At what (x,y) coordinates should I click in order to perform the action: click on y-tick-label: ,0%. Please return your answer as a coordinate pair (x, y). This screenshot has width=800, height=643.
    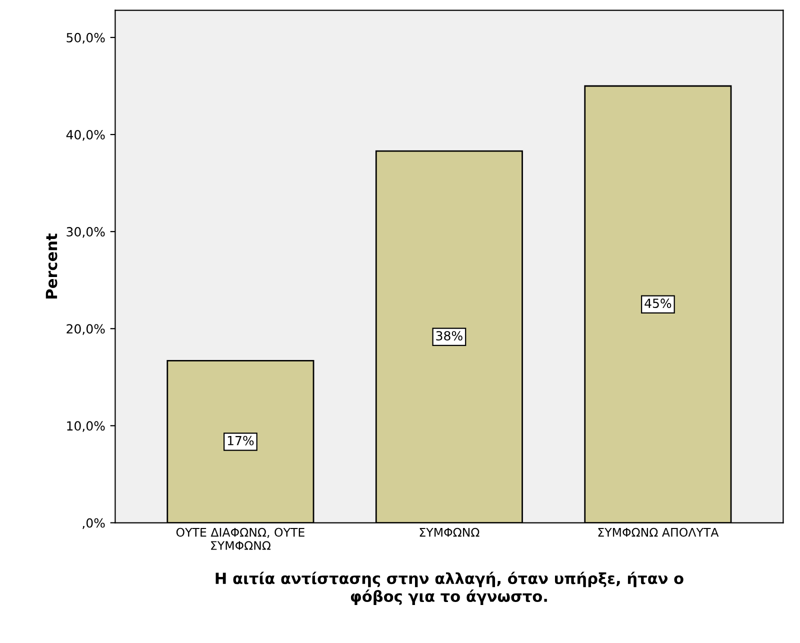
    Looking at the image, I should click on (93, 523).